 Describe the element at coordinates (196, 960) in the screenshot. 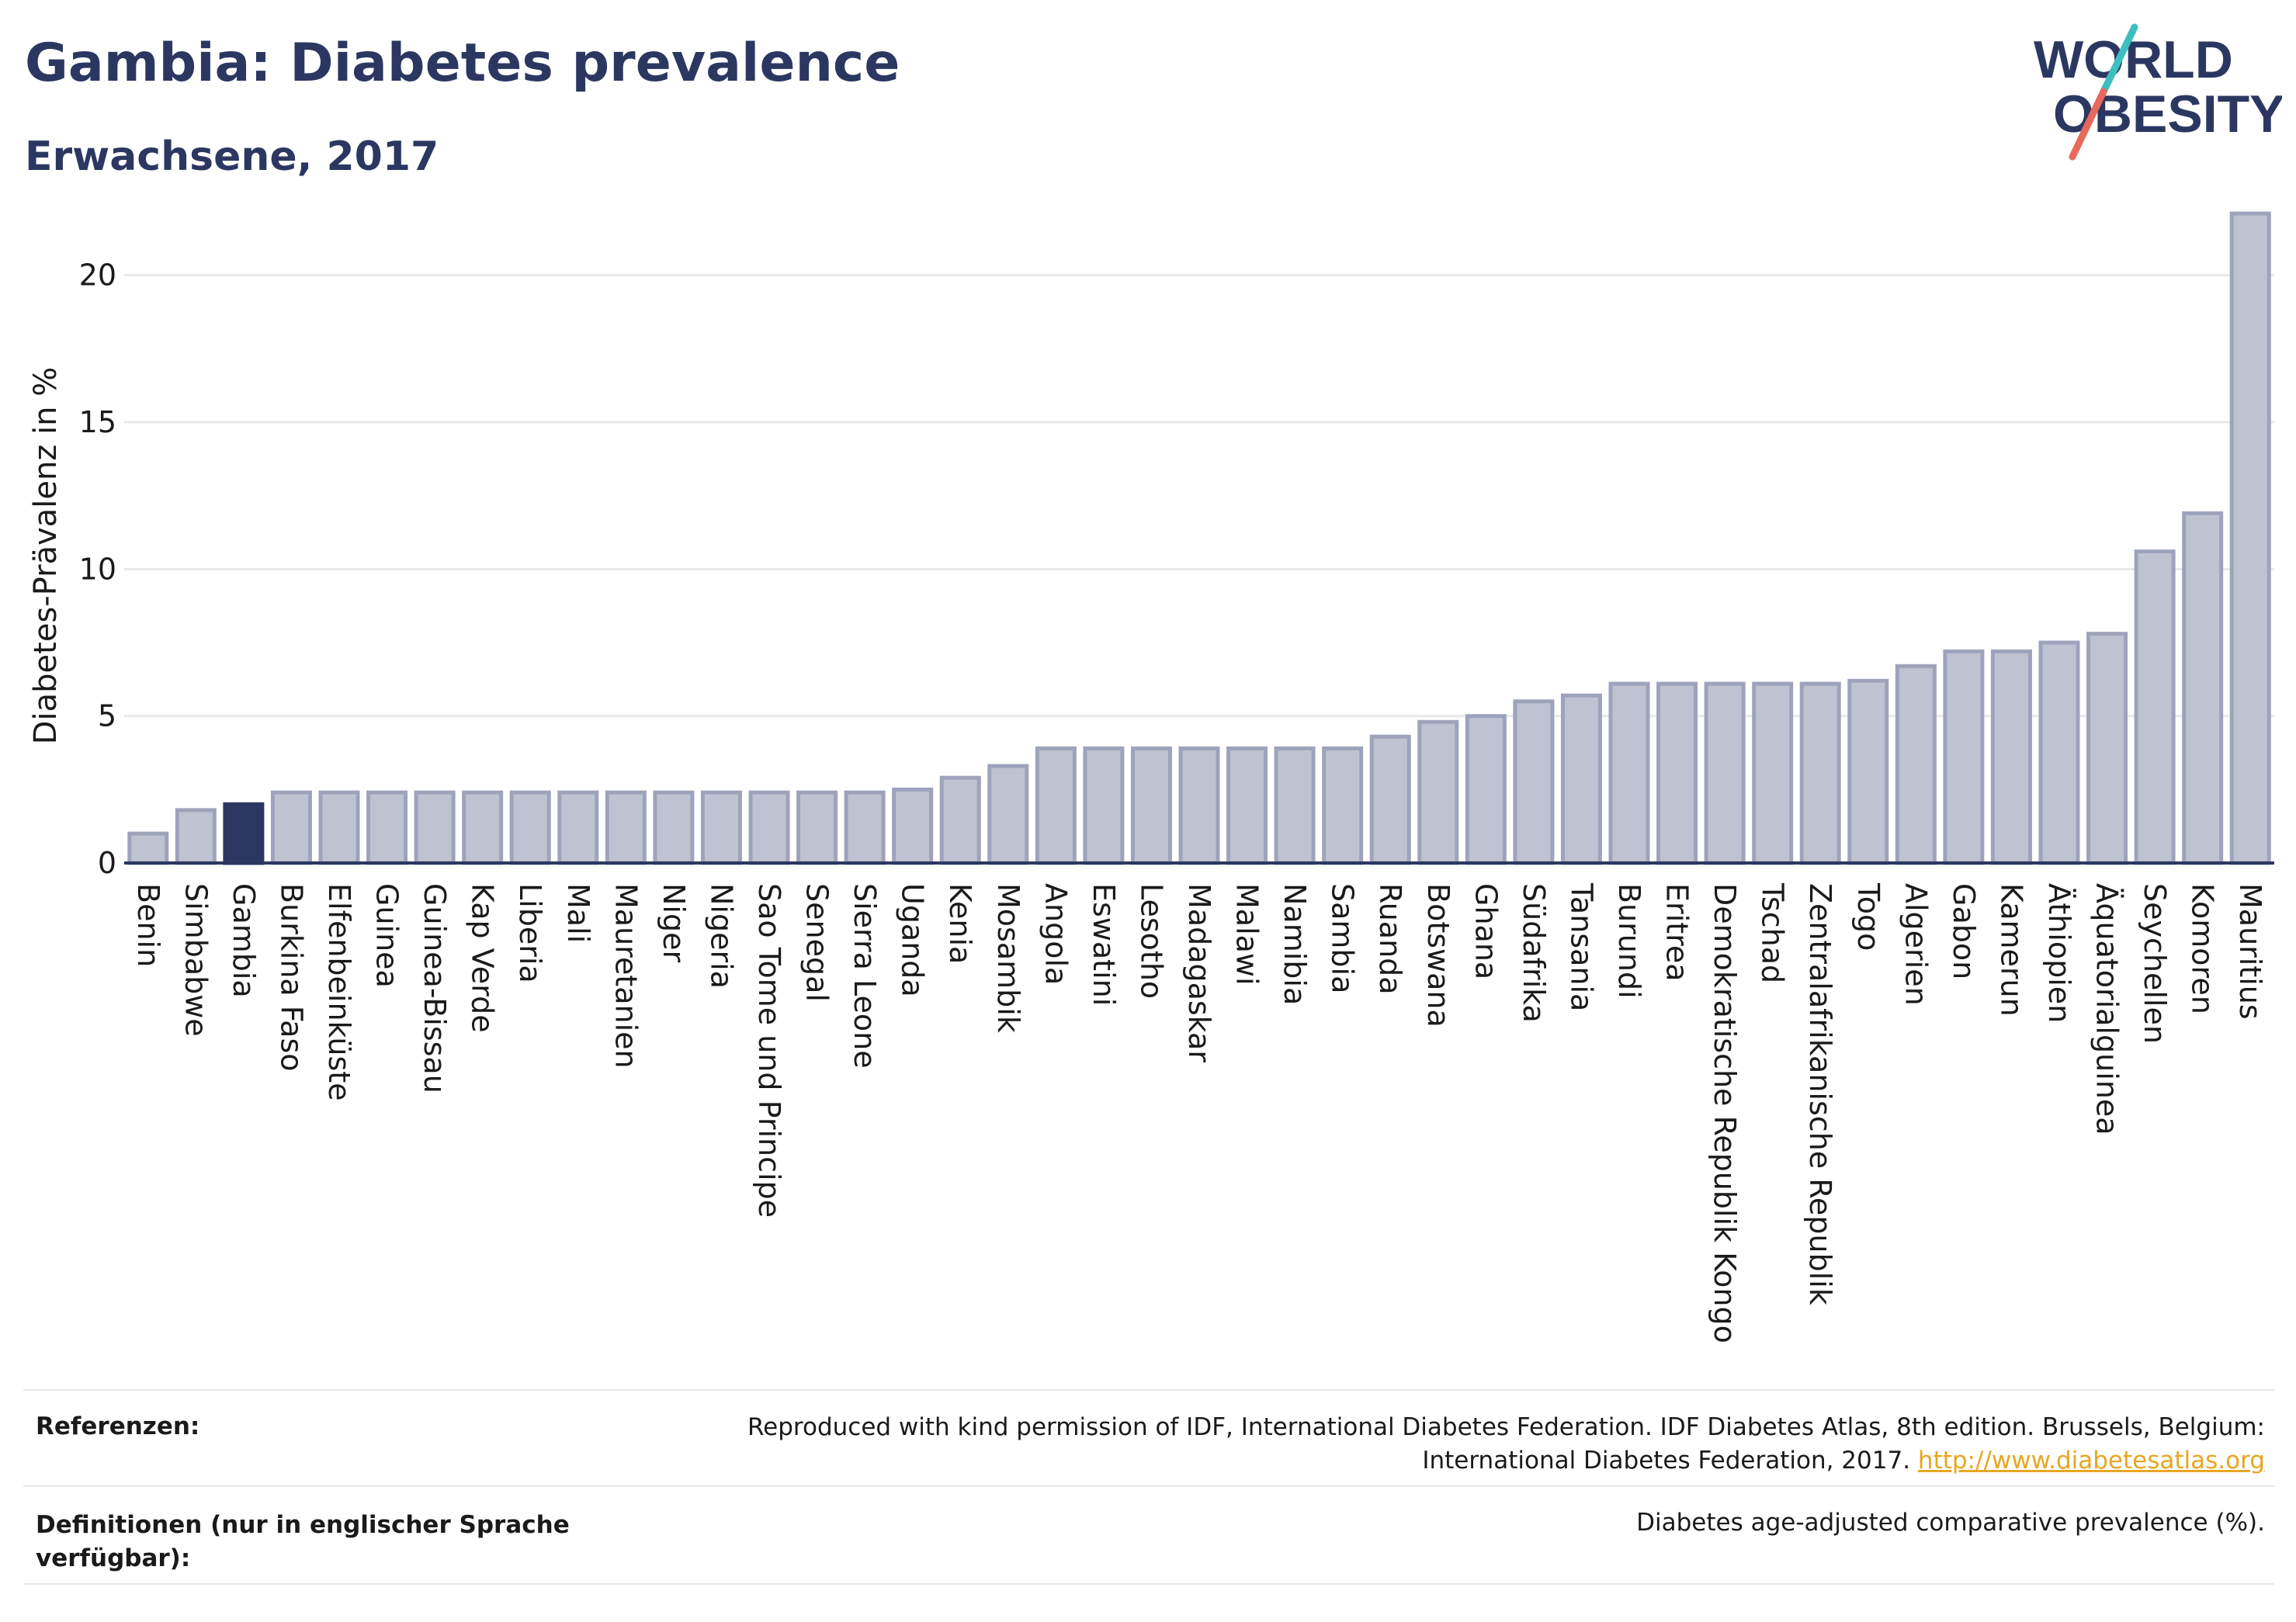

I see `x-tick-label: Simbabwe` at that location.